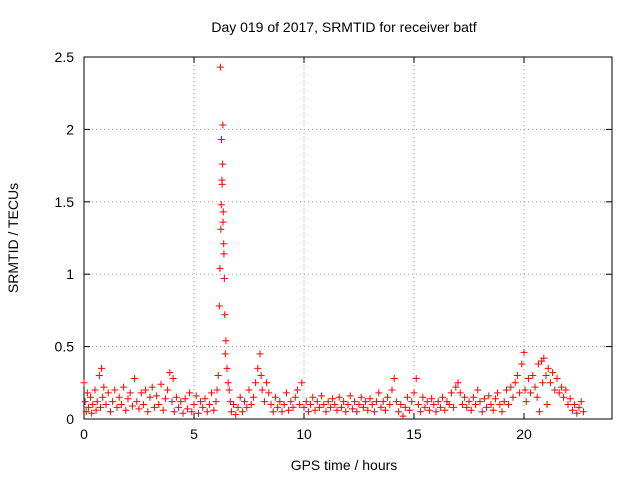 The width and height of the screenshot is (640, 480). Describe the element at coordinates (84, 434) in the screenshot. I see `x-tick-label: 0` at that location.